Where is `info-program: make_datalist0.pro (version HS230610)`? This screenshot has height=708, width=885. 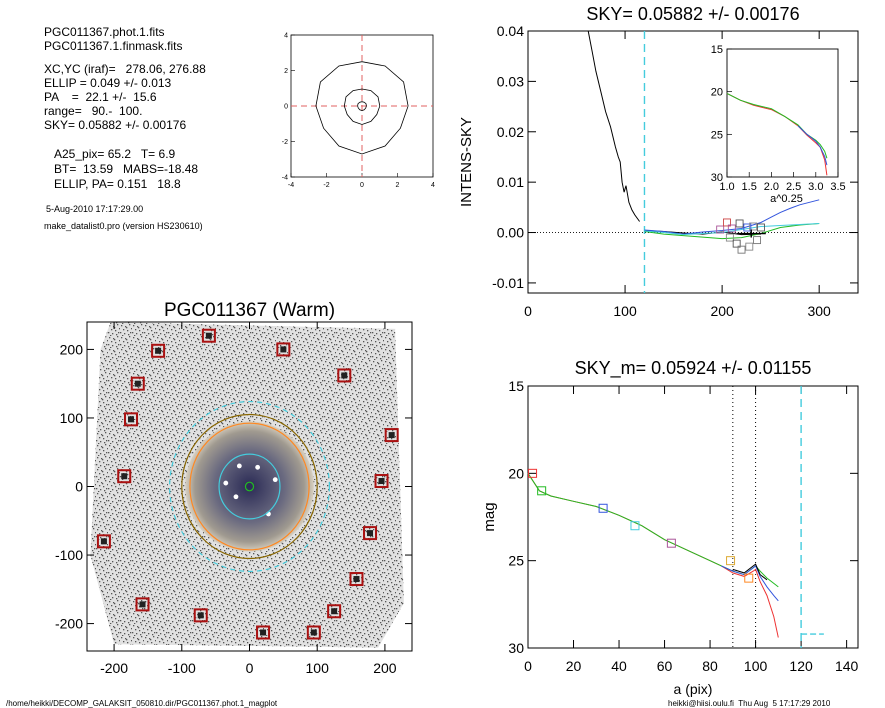
info-program: make_datalist0.pro (version HS230610) is located at coordinates (123, 226).